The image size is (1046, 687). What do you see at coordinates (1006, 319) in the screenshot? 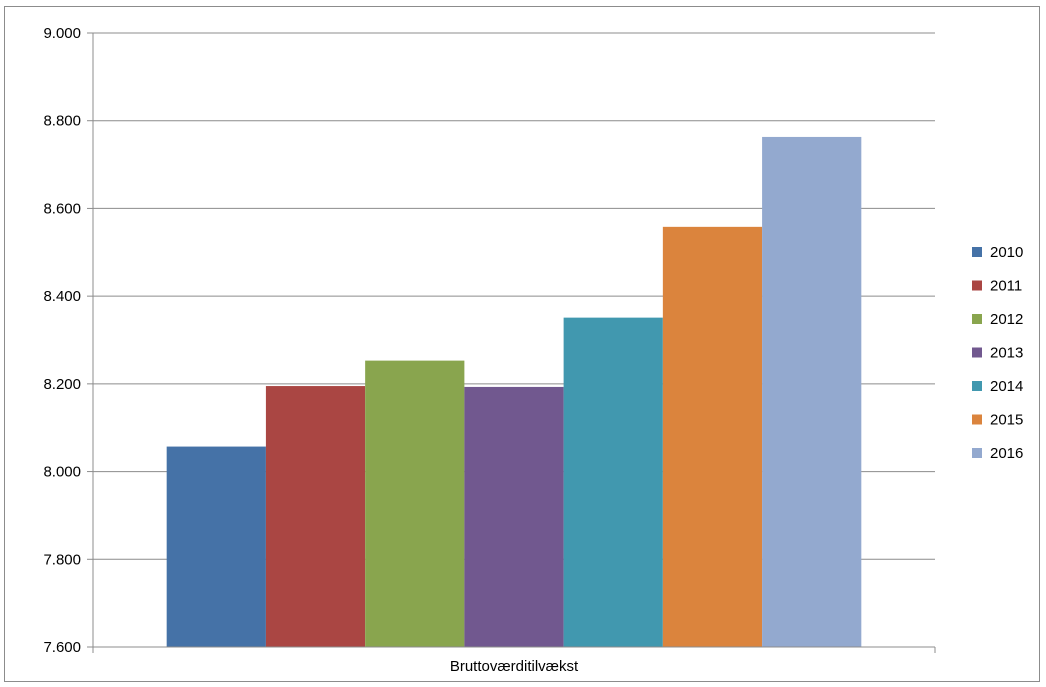
I see `legend-label: 2012` at bounding box center [1006, 319].